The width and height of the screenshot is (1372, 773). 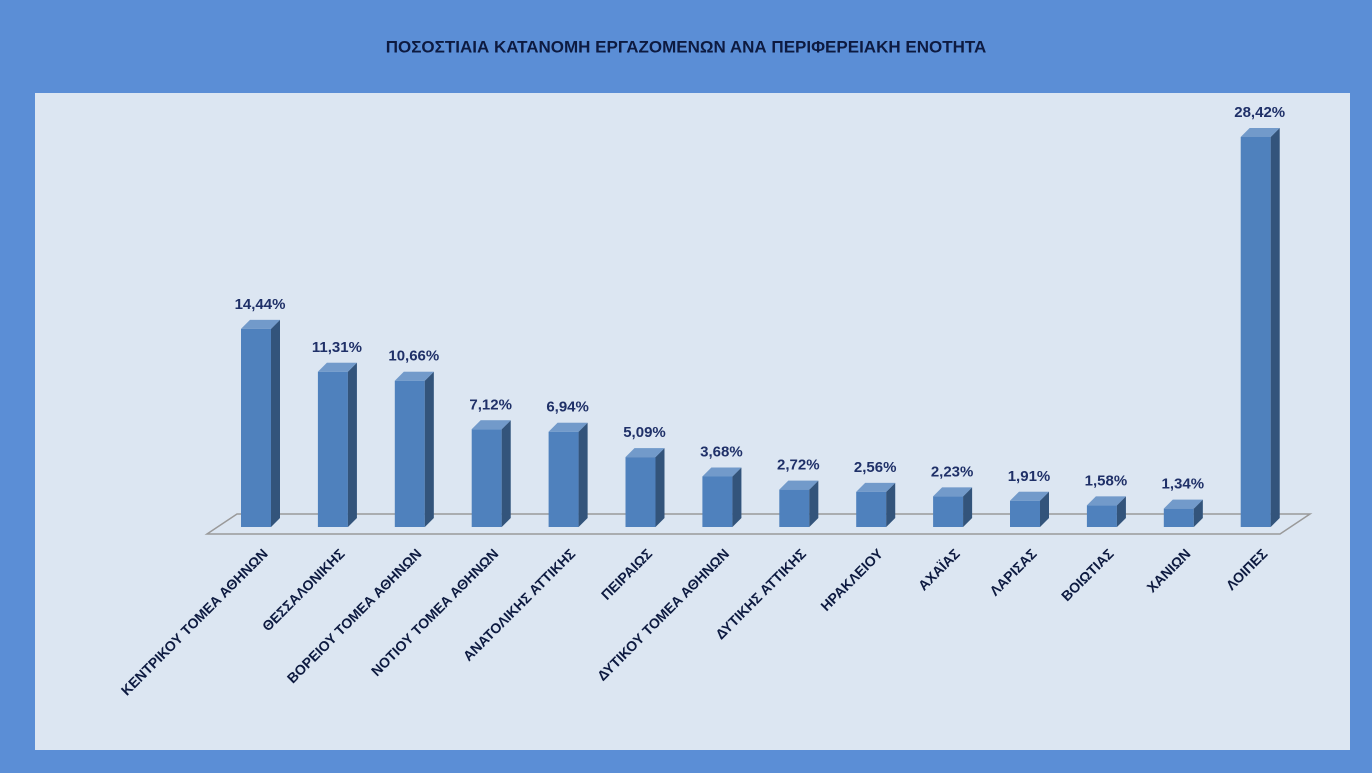 I want to click on data-label: 1,58%, so click(x=1106, y=480).